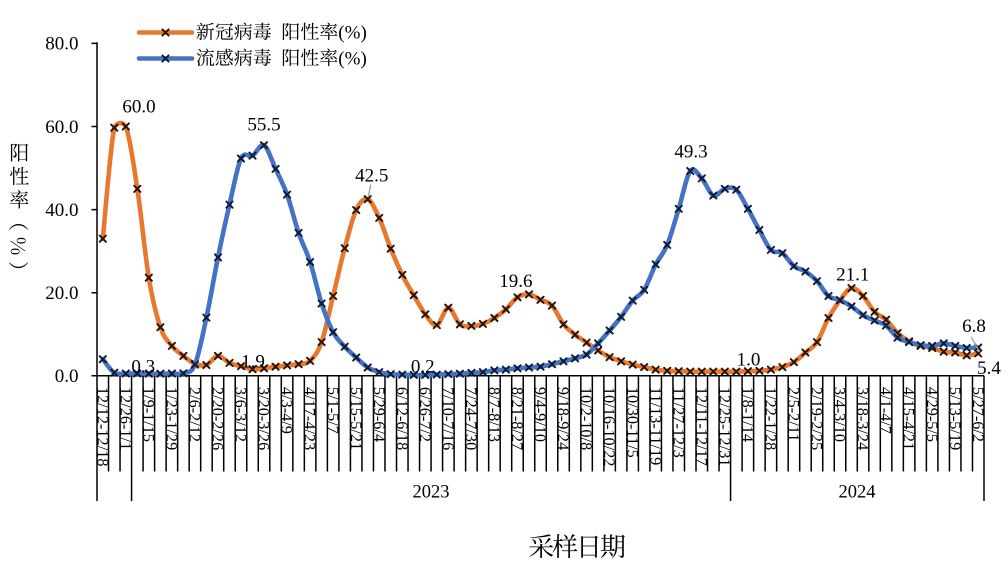 This screenshot has width=1008, height=585. I want to click on svg-text: 12/11-12/17, so click(701, 426).